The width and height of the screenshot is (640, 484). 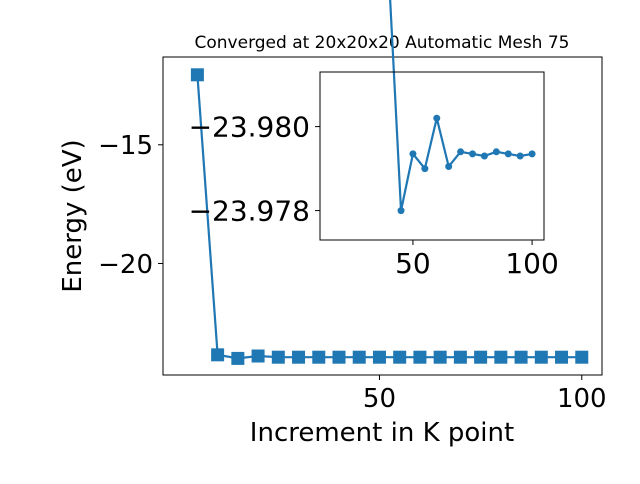 I want to click on main-x-tick-label: 50, so click(x=379, y=399).